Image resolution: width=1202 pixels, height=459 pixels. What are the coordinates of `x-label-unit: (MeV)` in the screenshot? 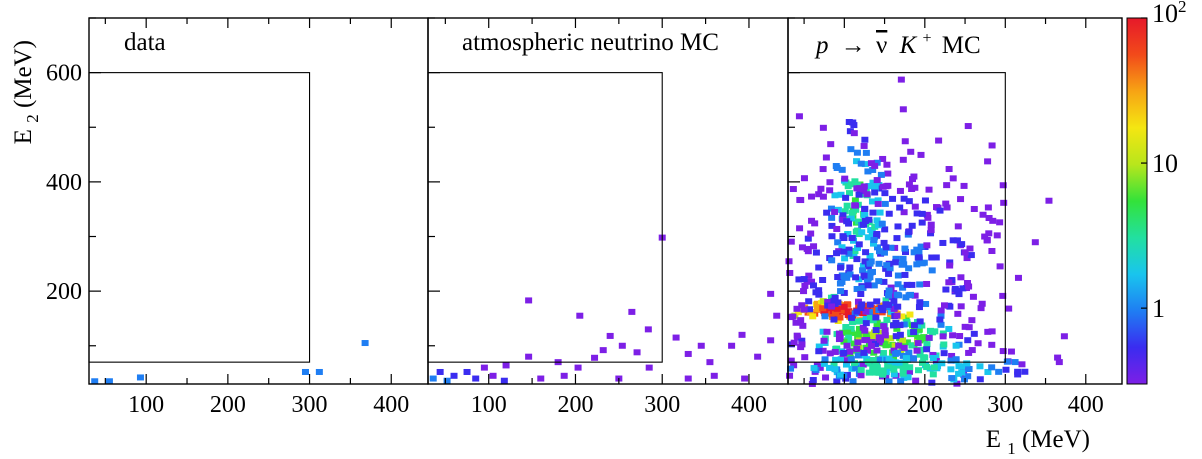 It's located at (1056, 439).